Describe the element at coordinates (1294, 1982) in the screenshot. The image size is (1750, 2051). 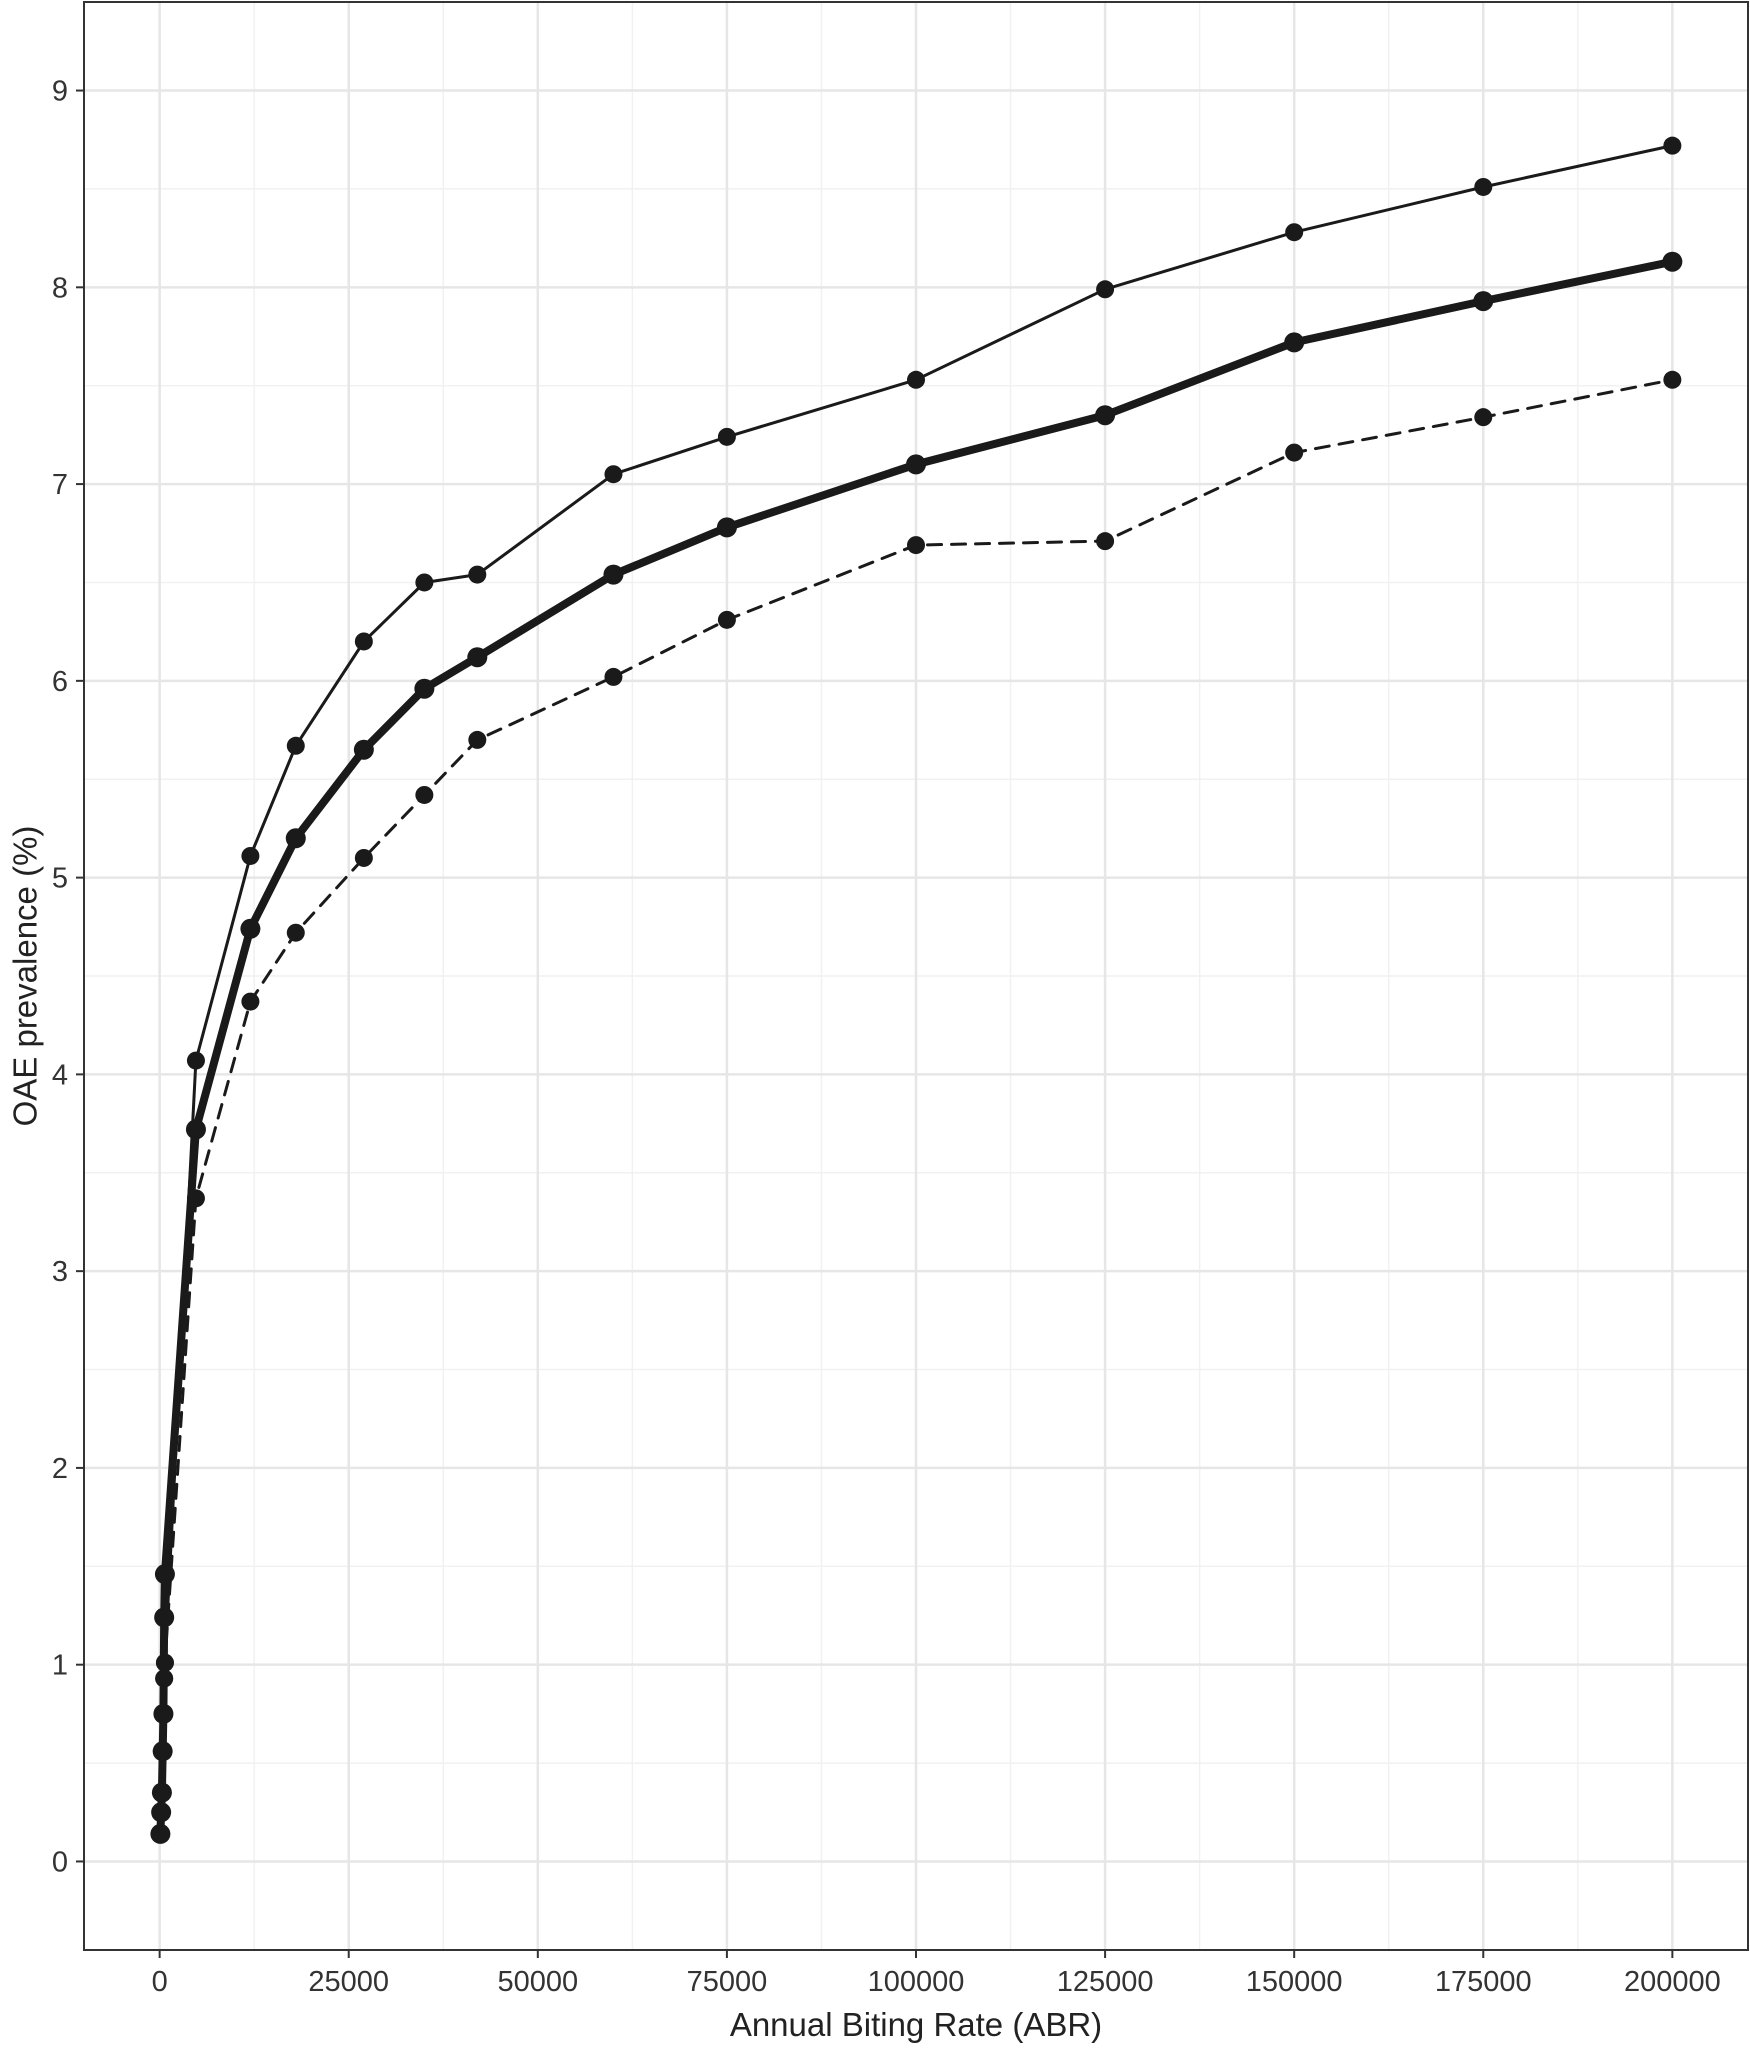
I see `x-tick-label: 150000` at that location.